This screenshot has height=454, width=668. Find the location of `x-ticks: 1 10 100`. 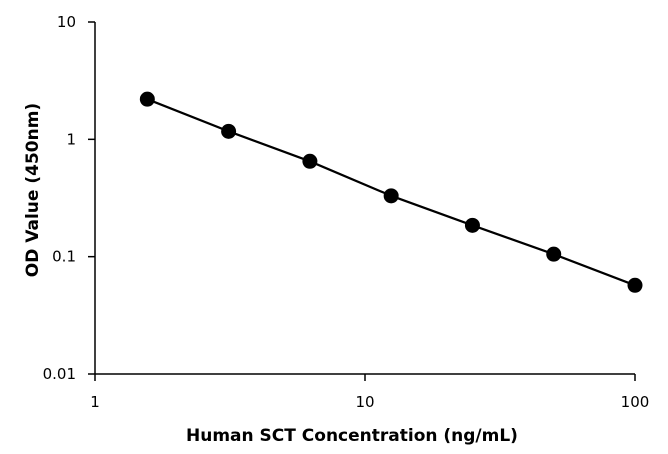

x-ticks: 1 10 100 is located at coordinates (369, 392).